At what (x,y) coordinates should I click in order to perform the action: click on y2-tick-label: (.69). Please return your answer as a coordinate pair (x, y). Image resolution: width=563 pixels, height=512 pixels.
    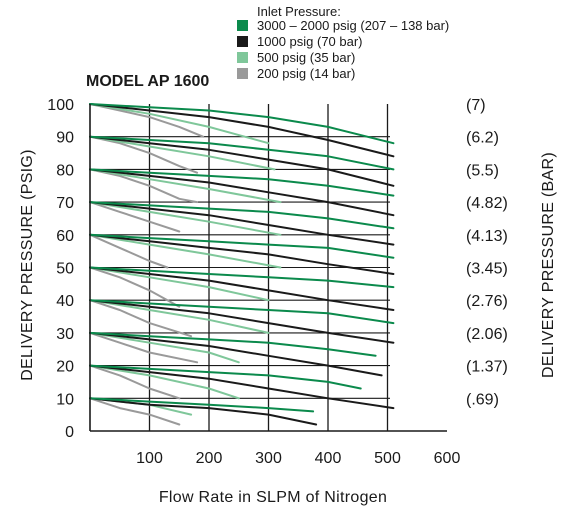
    Looking at the image, I should click on (482, 399).